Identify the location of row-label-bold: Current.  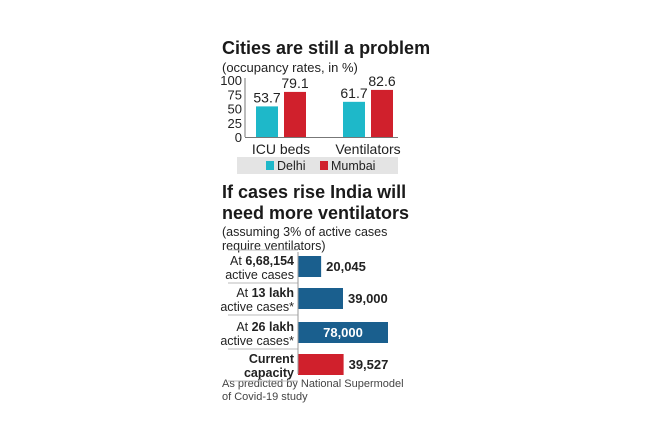
(272, 359).